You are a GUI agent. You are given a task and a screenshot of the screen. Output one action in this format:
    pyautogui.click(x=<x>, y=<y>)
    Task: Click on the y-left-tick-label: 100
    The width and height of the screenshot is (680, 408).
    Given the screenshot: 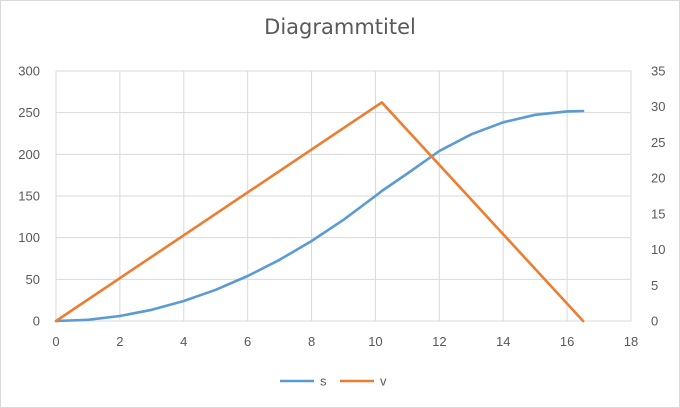 What is the action you would take?
    pyautogui.click(x=29, y=237)
    